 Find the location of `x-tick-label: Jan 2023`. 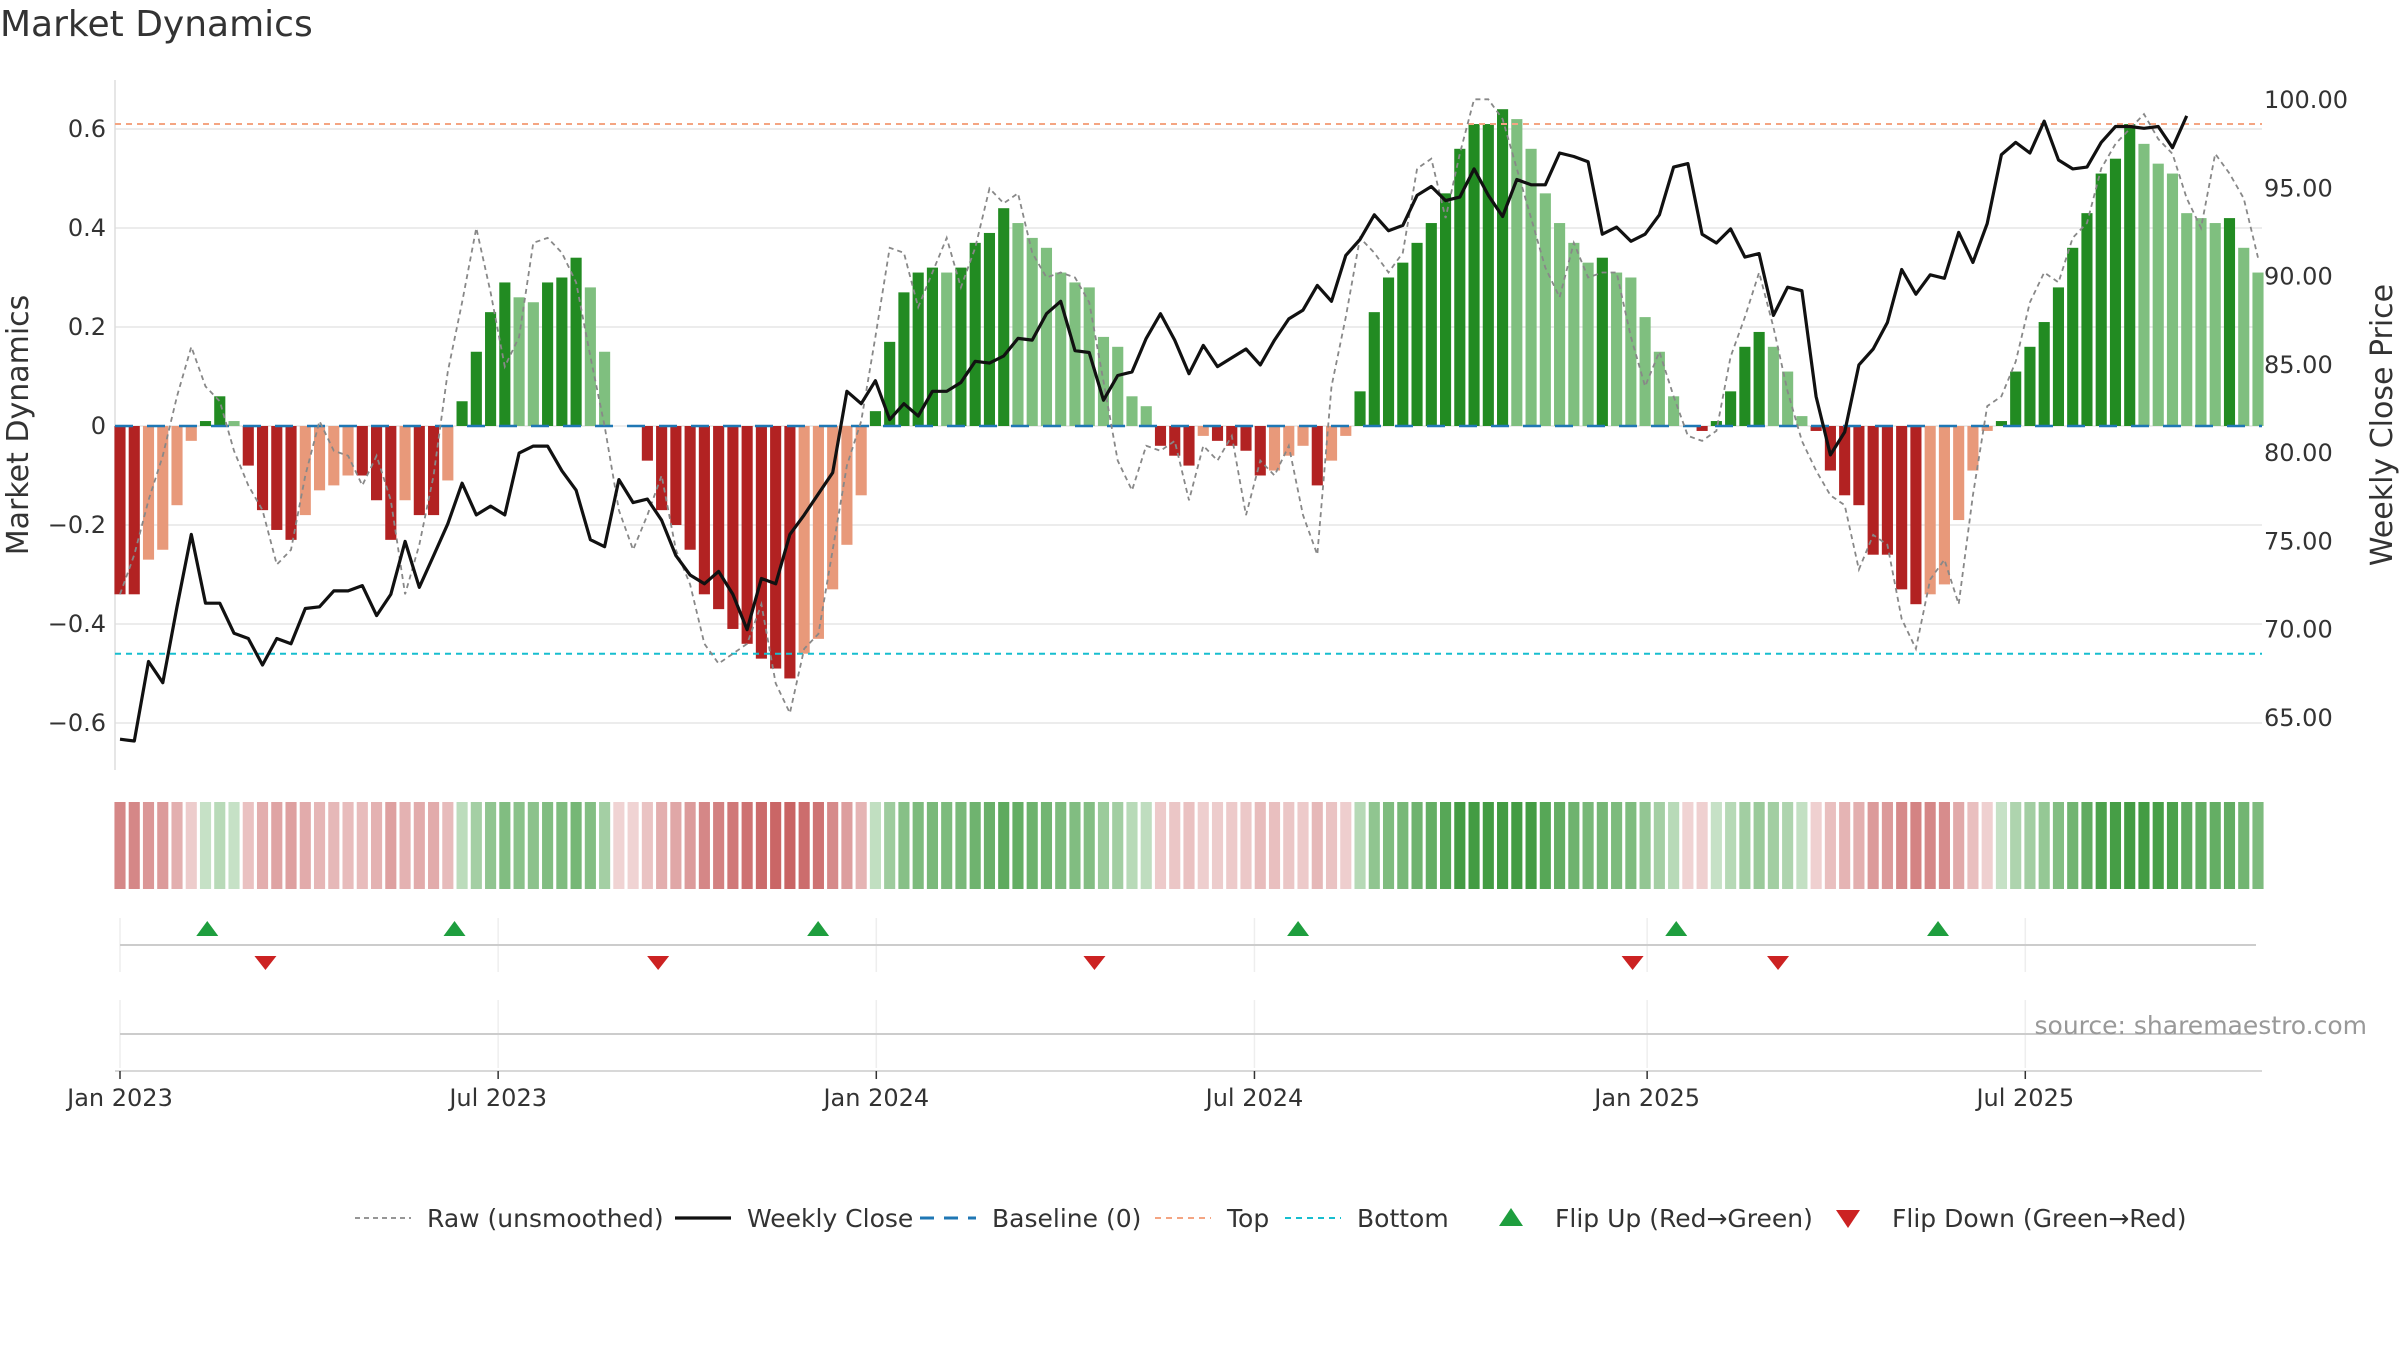

x-tick-label: Jan 2023 is located at coordinates (119, 1098).